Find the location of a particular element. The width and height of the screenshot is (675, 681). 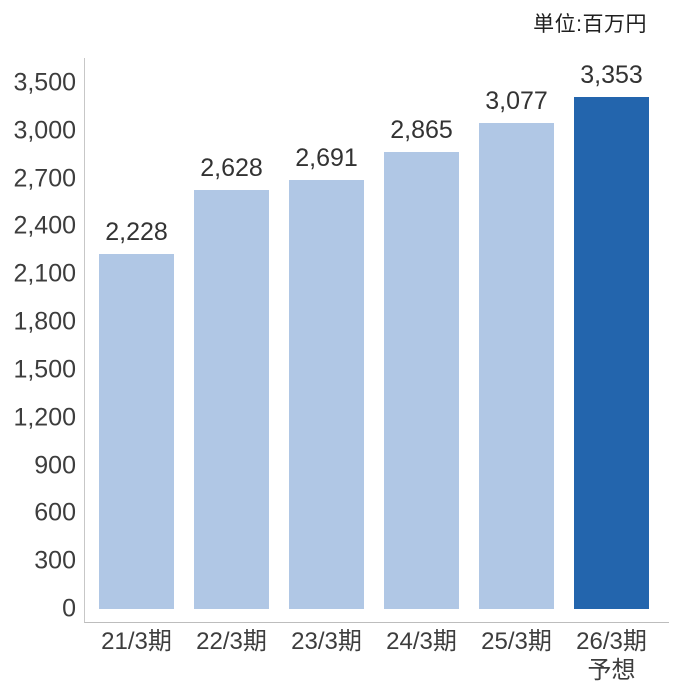

y-tick-label: 3,000 is located at coordinates (44, 130).